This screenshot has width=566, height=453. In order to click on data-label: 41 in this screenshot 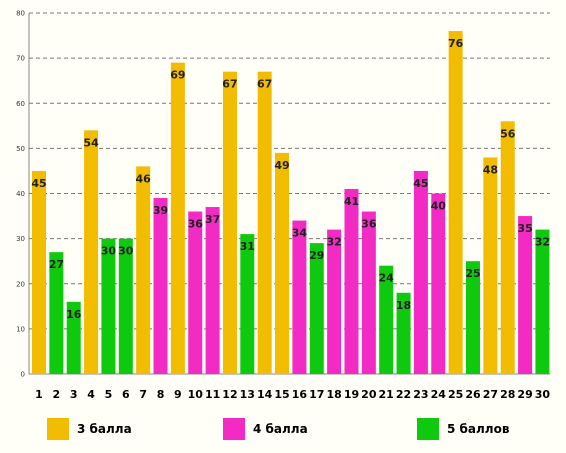, I will do `click(351, 201)`.